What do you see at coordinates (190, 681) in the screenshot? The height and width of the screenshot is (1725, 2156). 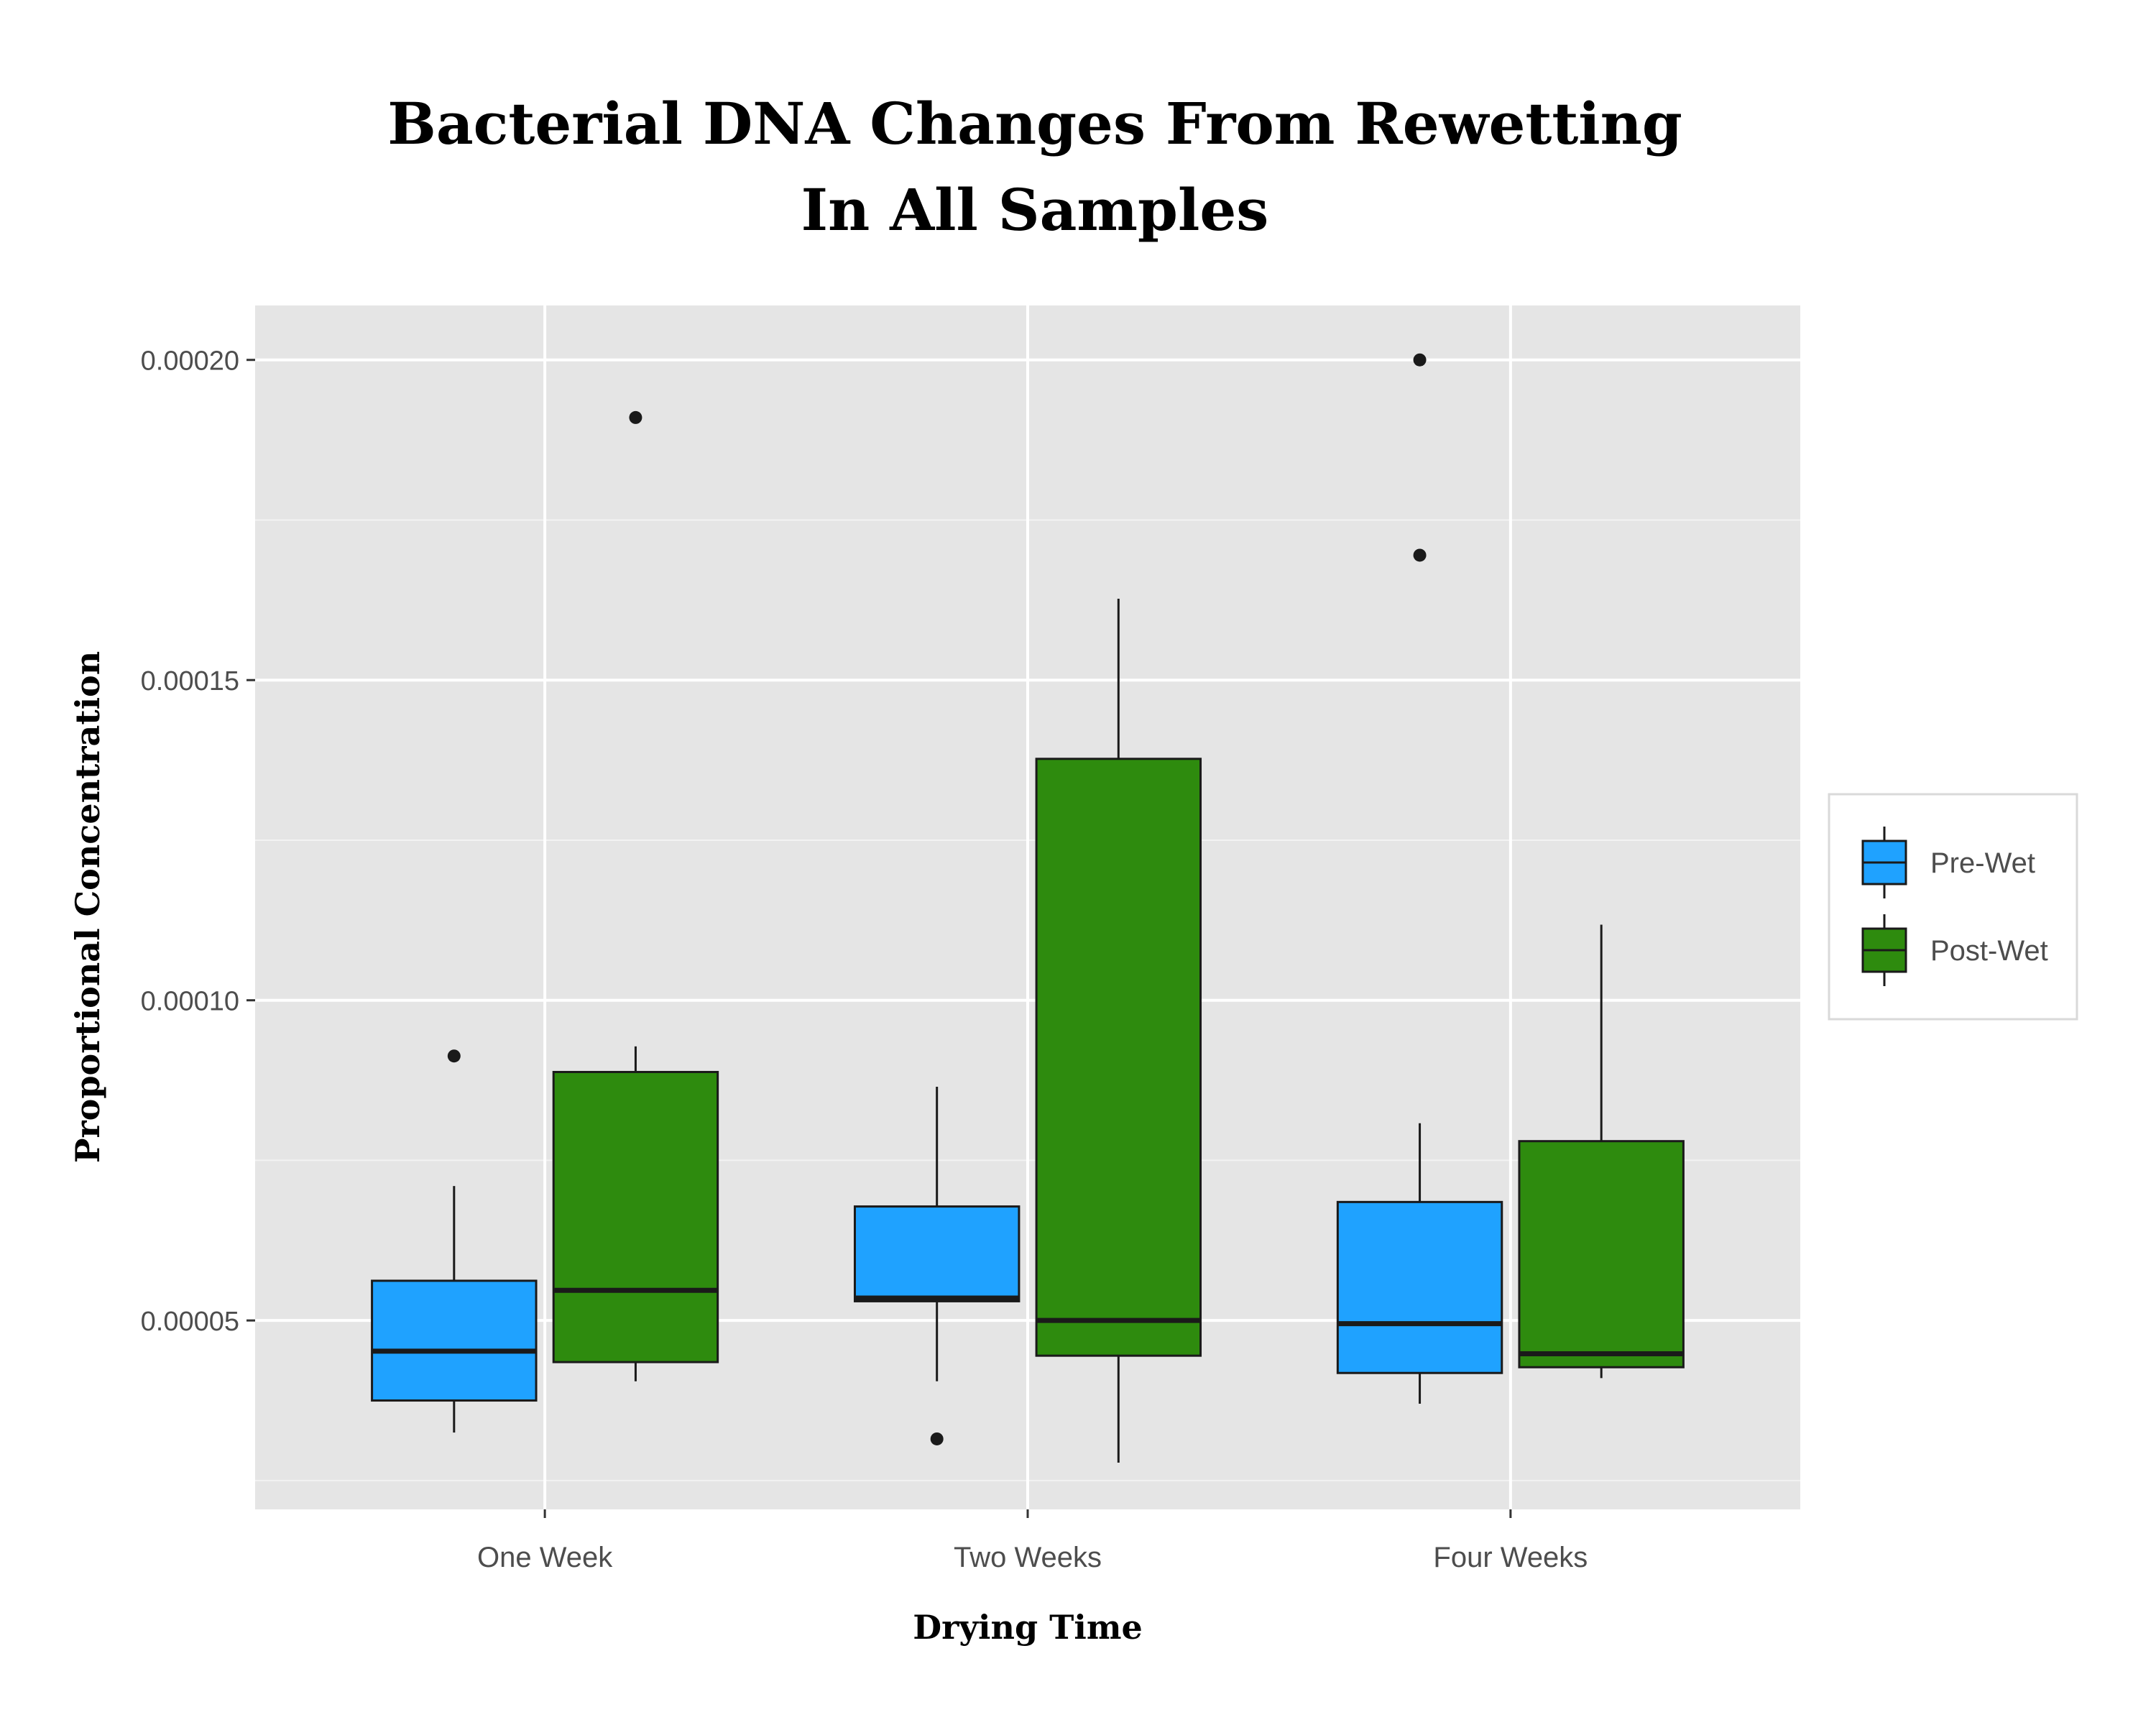 I see `y-tick-label: 0.00015` at bounding box center [190, 681].